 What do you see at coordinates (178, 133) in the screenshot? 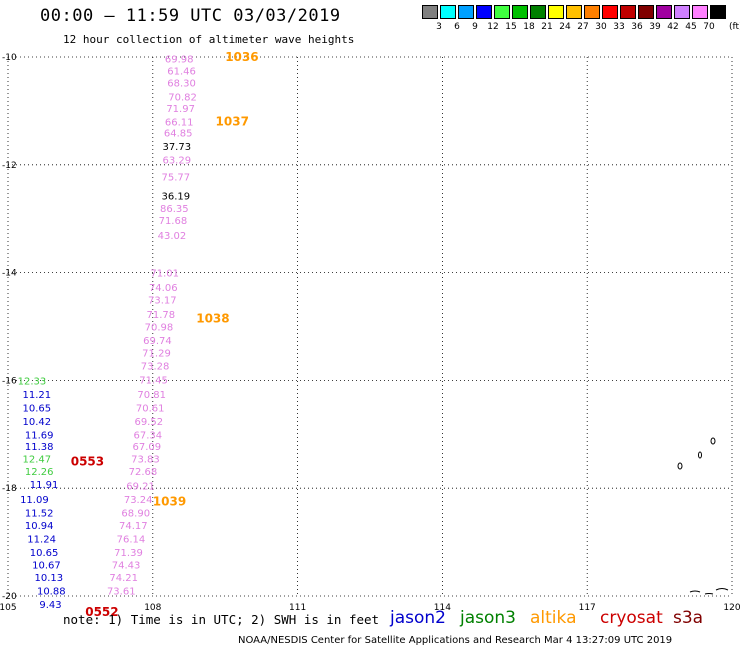
I see `wave-height-label: 64.85` at bounding box center [178, 133].